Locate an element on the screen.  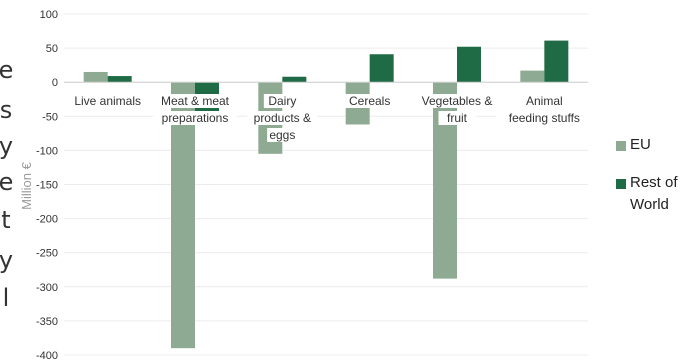
category-label: feeding stuffs is located at coordinates (544, 118).